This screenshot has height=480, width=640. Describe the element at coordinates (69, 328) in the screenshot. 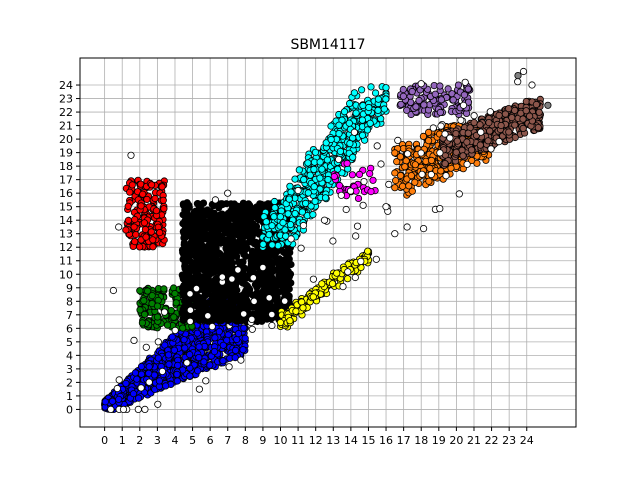

I see `y-tick-label: 6` at that location.